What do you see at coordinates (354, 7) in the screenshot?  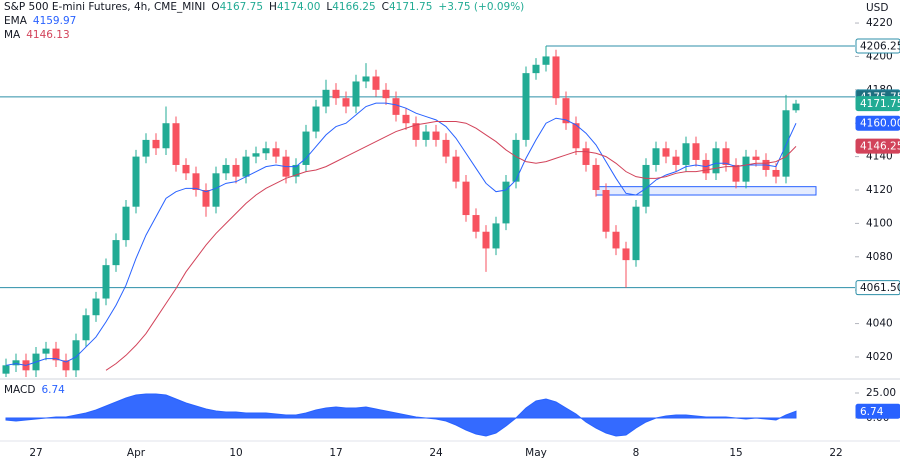 I see `ohlc-value: 4166.25` at bounding box center [354, 7].